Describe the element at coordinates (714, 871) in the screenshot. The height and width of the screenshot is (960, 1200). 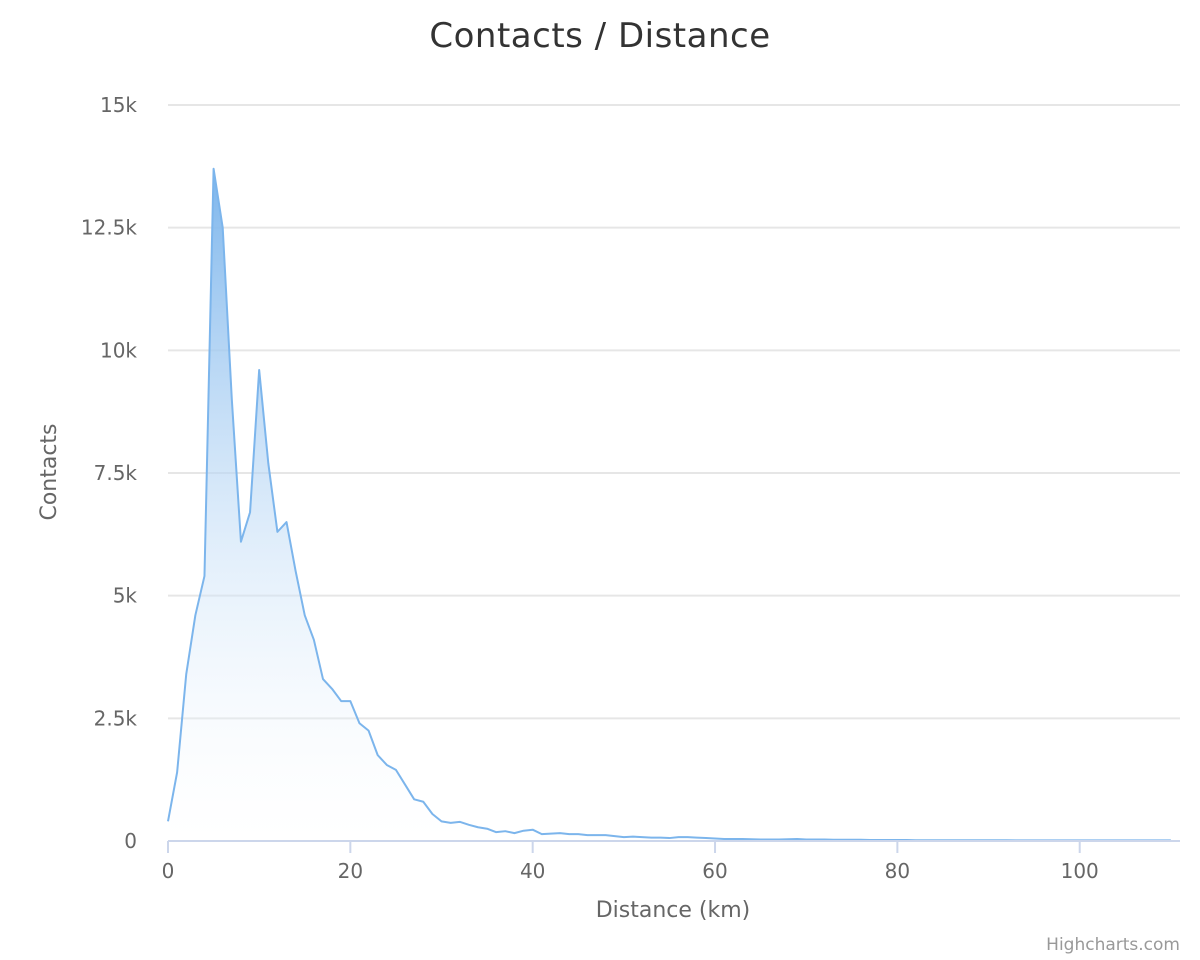
I see `x-tick-label: 60` at that location.